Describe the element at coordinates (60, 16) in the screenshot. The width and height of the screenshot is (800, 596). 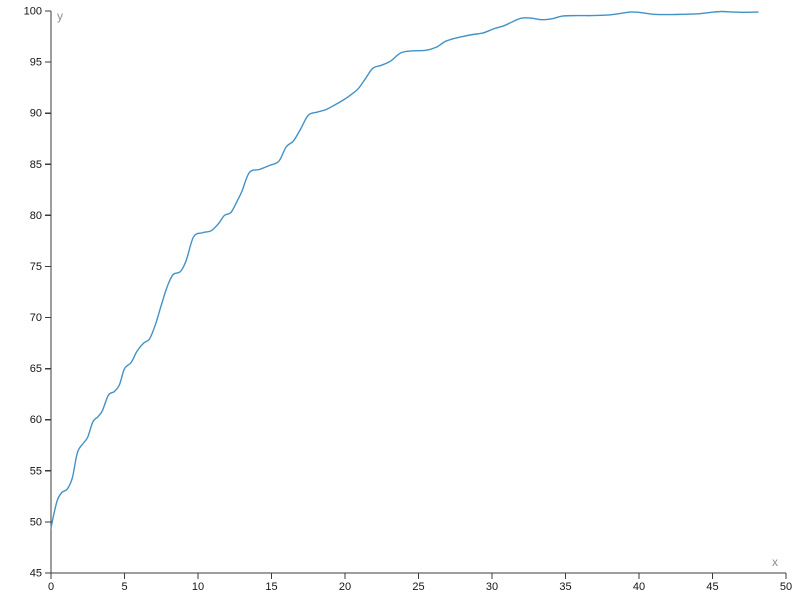
I see `y-axis-label: y` at that location.